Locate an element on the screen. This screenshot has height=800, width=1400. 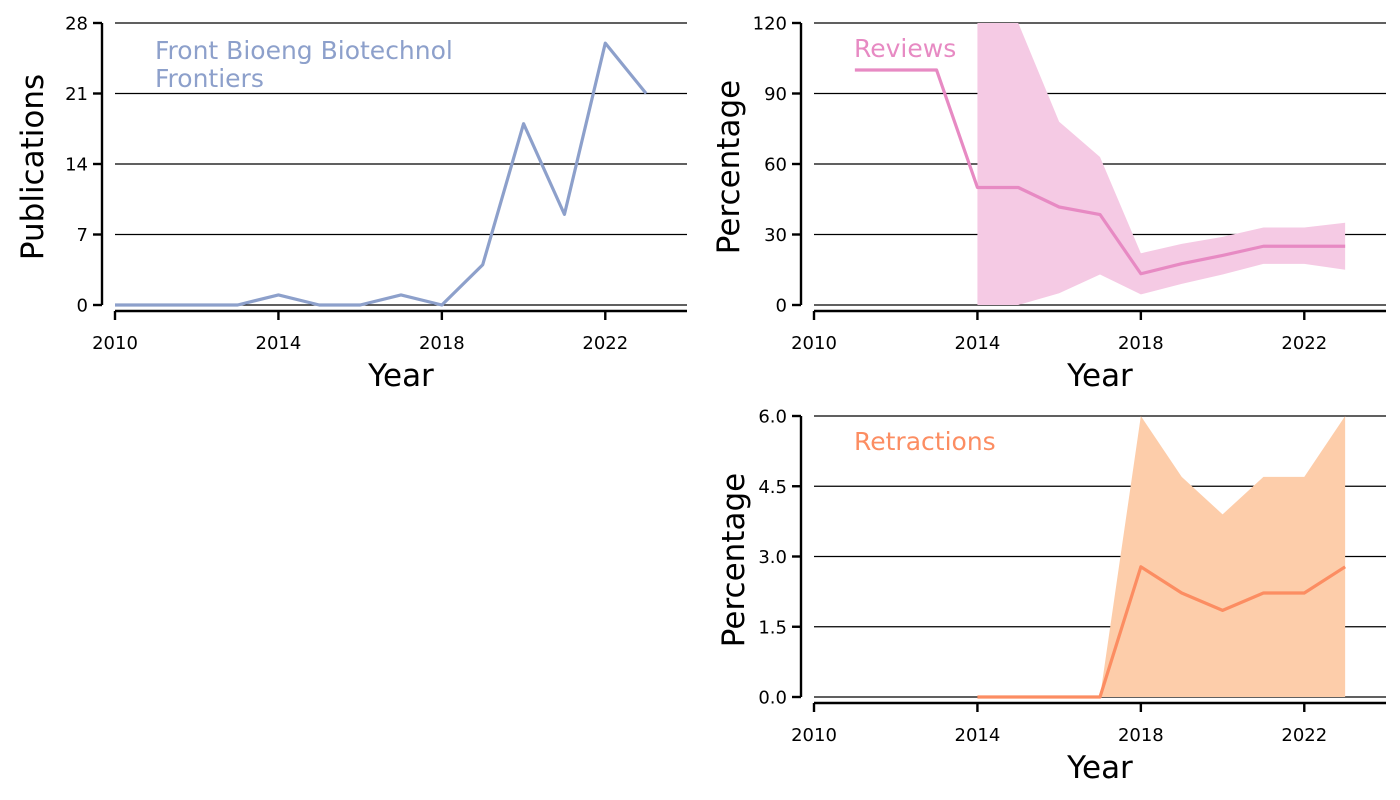
retractions-y-axis-label: Percentage is located at coordinates (734, 560).